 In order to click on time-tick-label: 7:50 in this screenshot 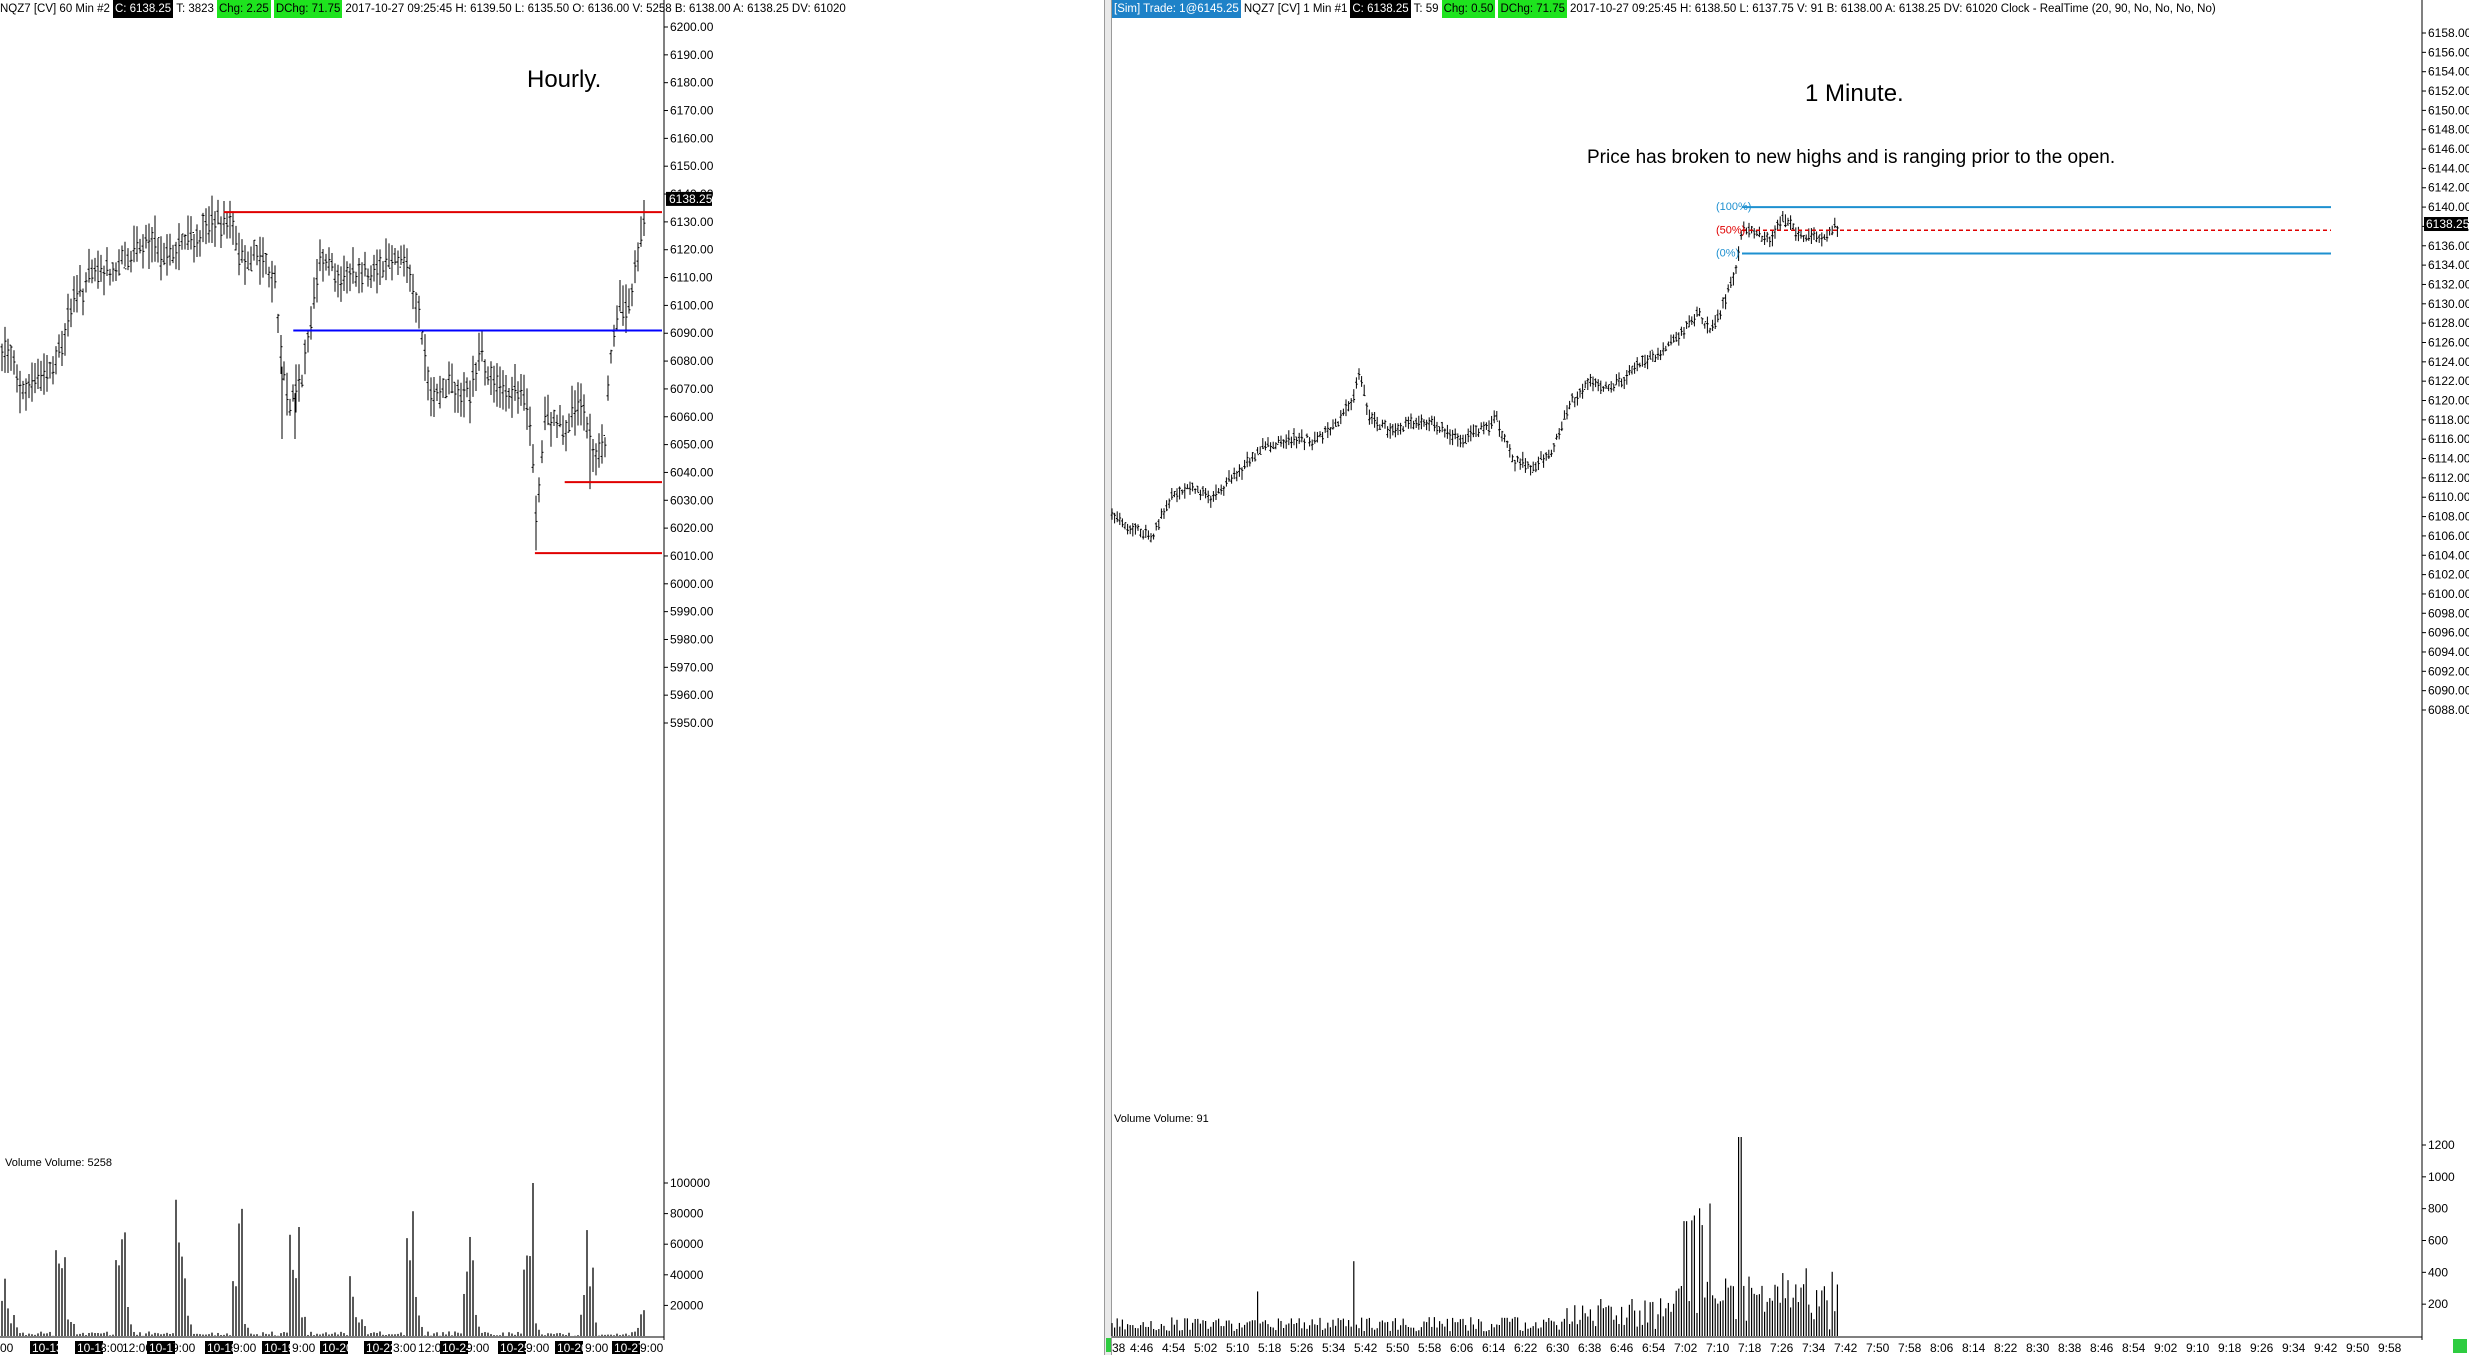, I will do `click(1878, 1348)`.